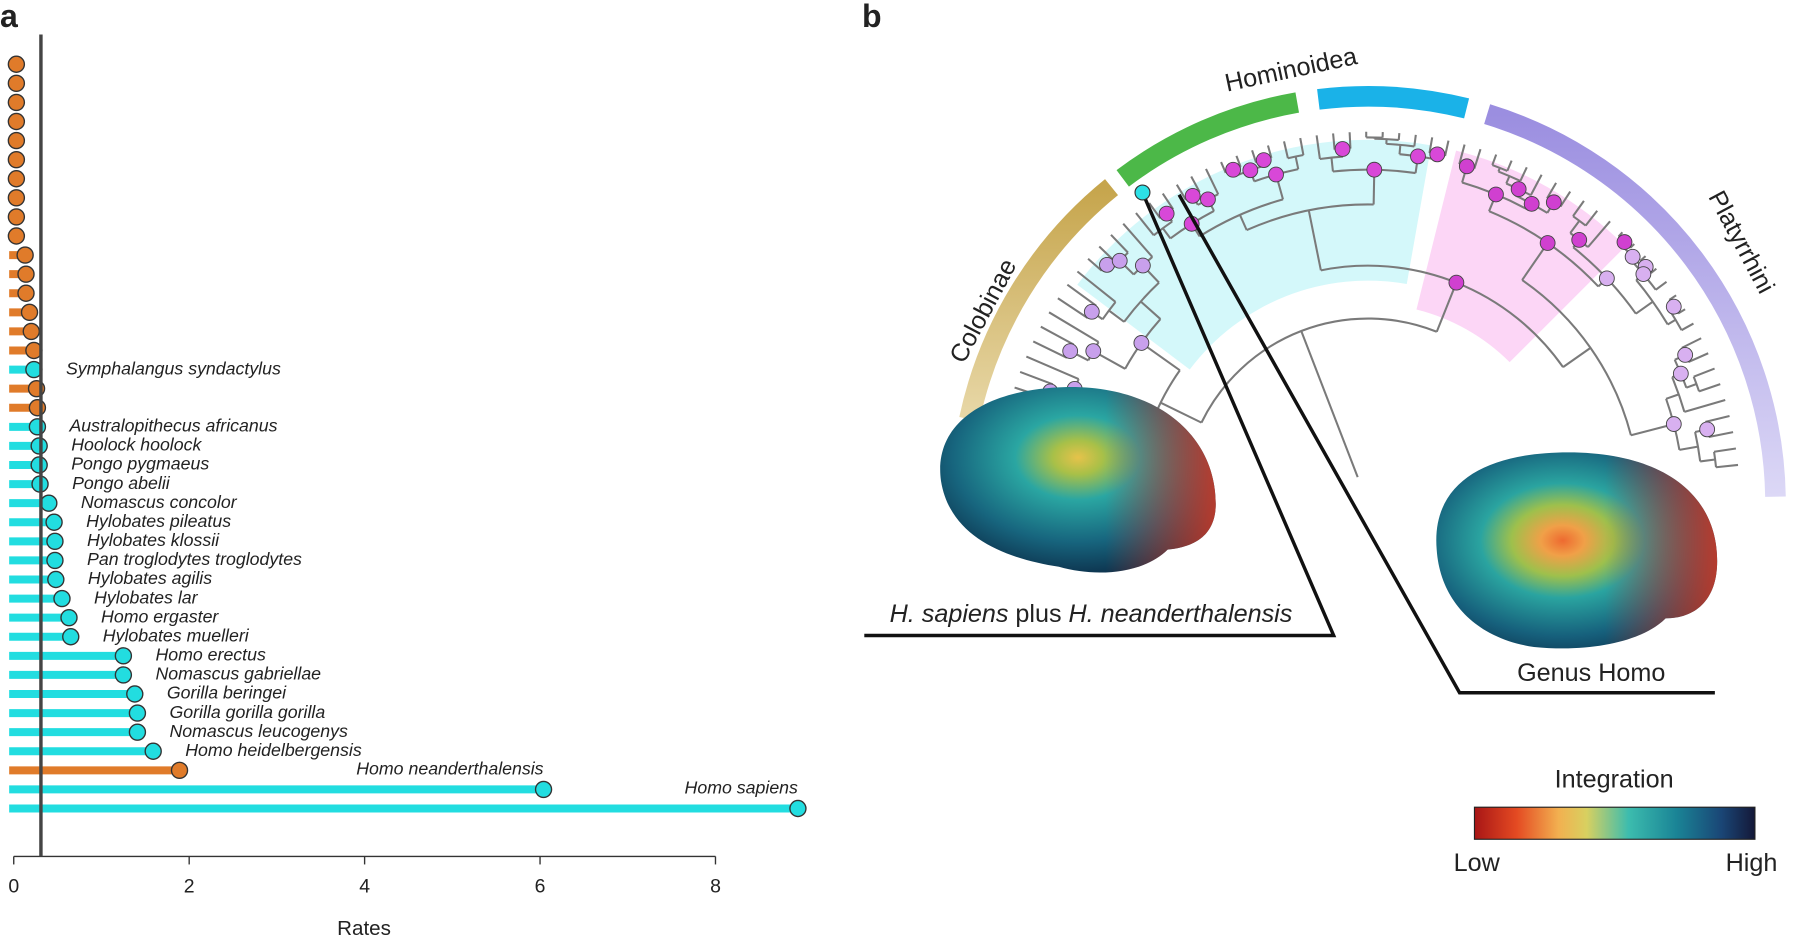 This screenshot has width=1795, height=939. Describe the element at coordinates (159, 502) in the screenshot. I see `category-label: Nomascus concolor` at that location.